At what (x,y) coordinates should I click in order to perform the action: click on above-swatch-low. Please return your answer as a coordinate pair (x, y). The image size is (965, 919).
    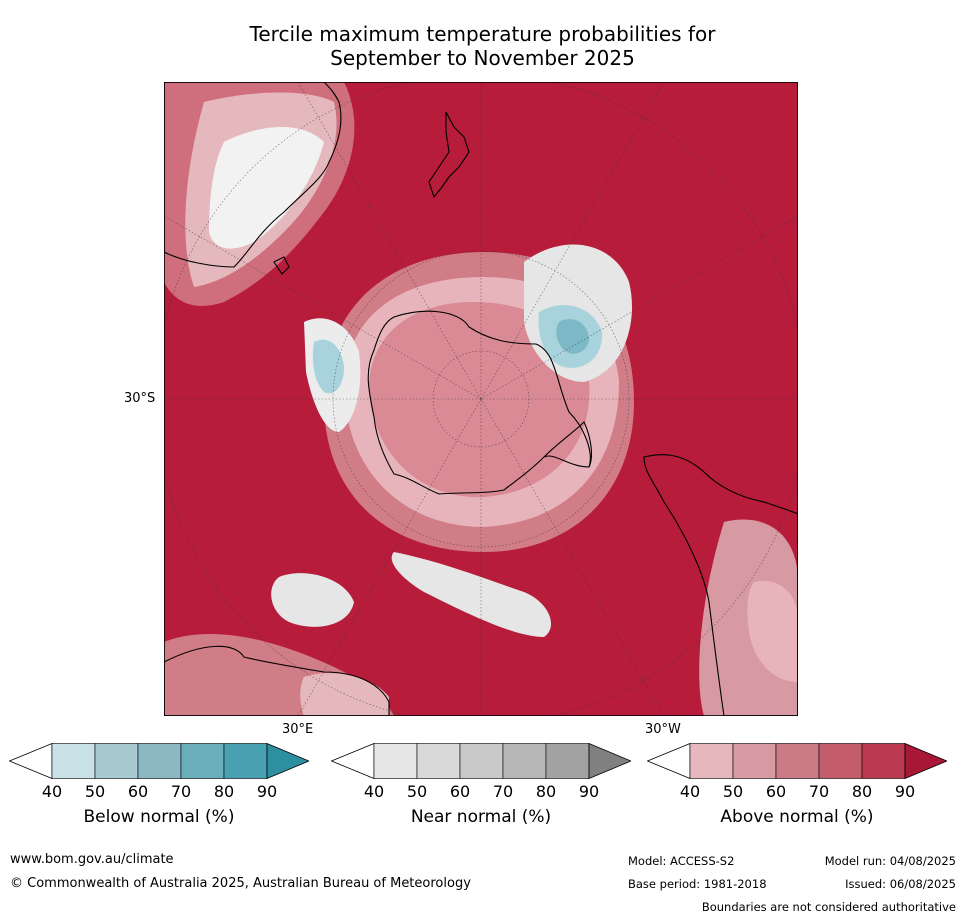
    Looking at the image, I should click on (668, 761).